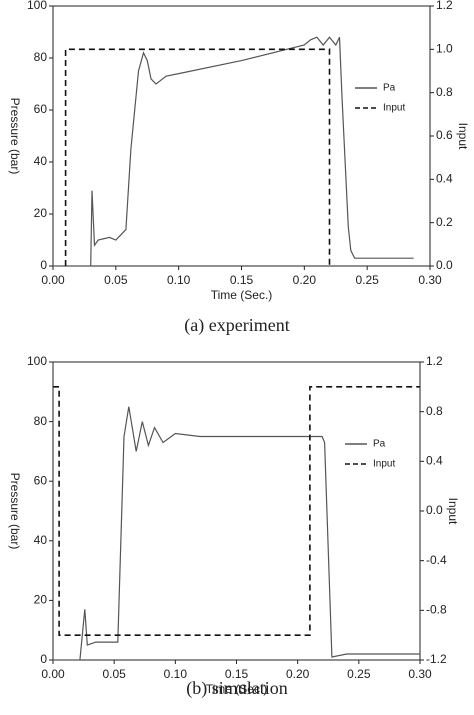 The height and width of the screenshot is (715, 474). I want to click on y2-tick-label: -1.2, so click(436, 659).